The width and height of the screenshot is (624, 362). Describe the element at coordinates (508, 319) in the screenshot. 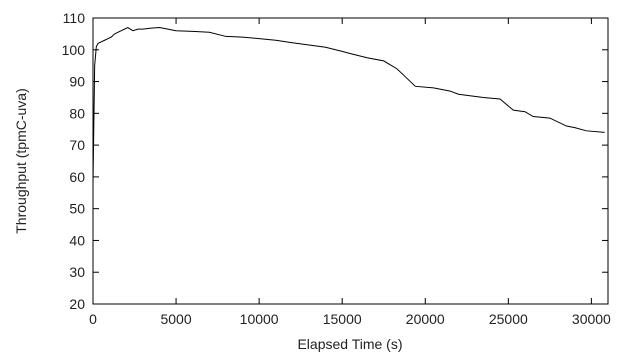

I see `x-tick-label: 25000` at that location.